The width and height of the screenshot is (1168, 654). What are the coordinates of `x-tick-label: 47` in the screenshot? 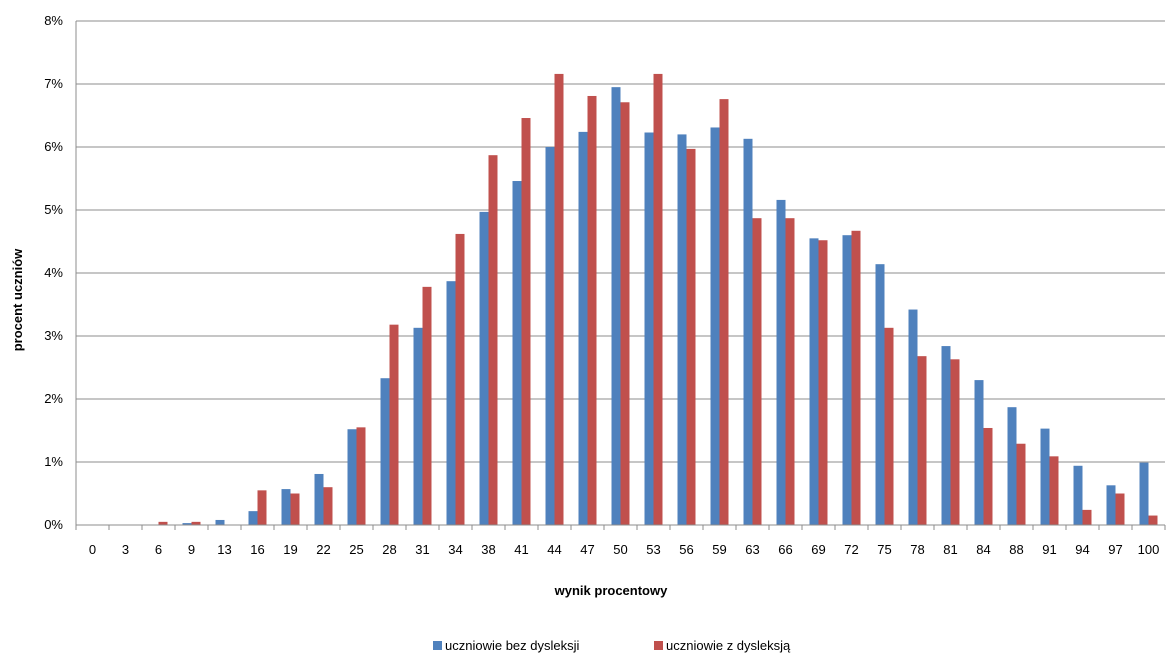 It's located at (587, 549).